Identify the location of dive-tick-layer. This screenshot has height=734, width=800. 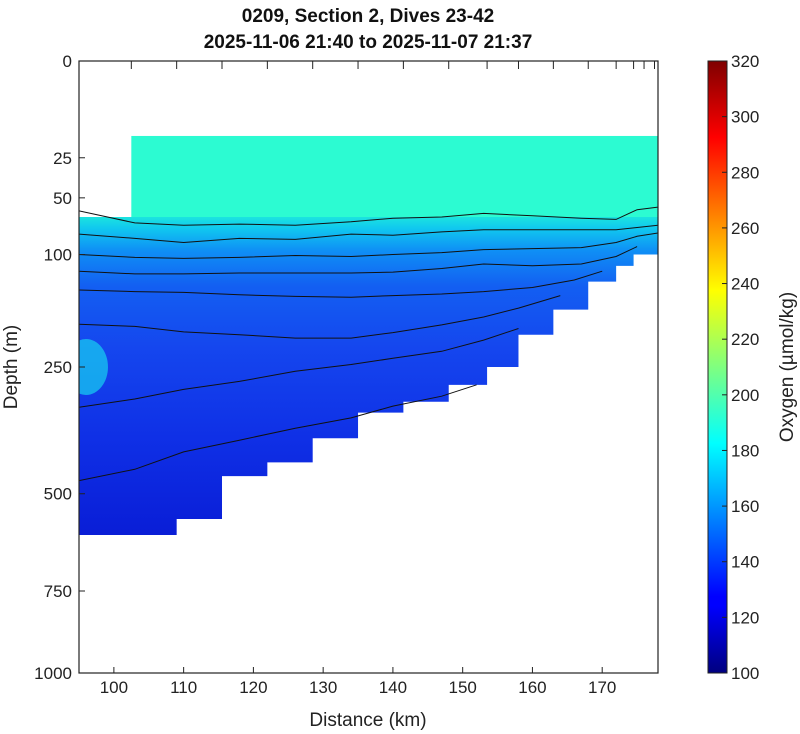
(393, 65).